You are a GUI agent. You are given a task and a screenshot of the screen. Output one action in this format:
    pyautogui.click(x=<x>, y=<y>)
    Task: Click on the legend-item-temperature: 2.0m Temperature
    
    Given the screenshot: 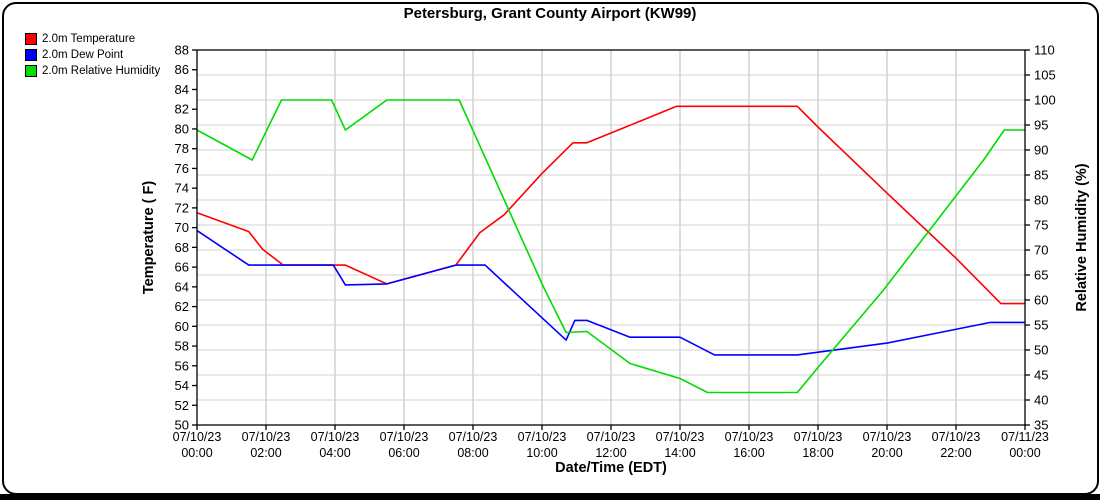 What is the action you would take?
    pyautogui.click(x=92, y=39)
    